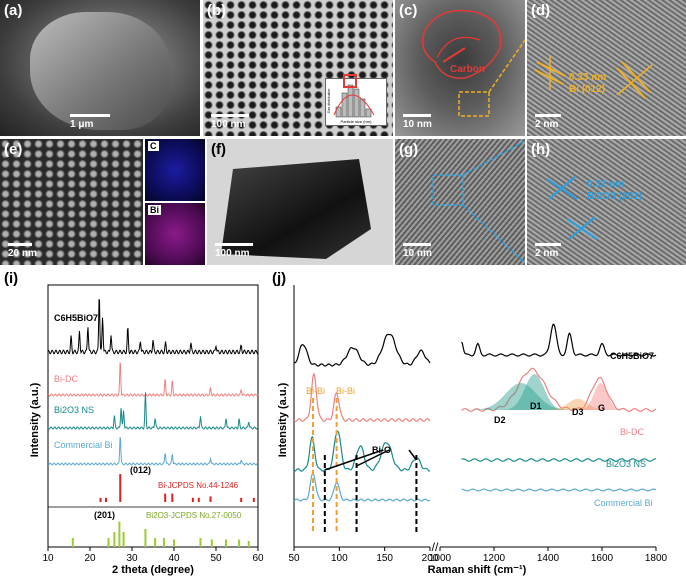 This screenshot has height=577, width=686. Describe the element at coordinates (494, 558) in the screenshot. I see `raman-tick-label-r-1200: 1200` at that location.